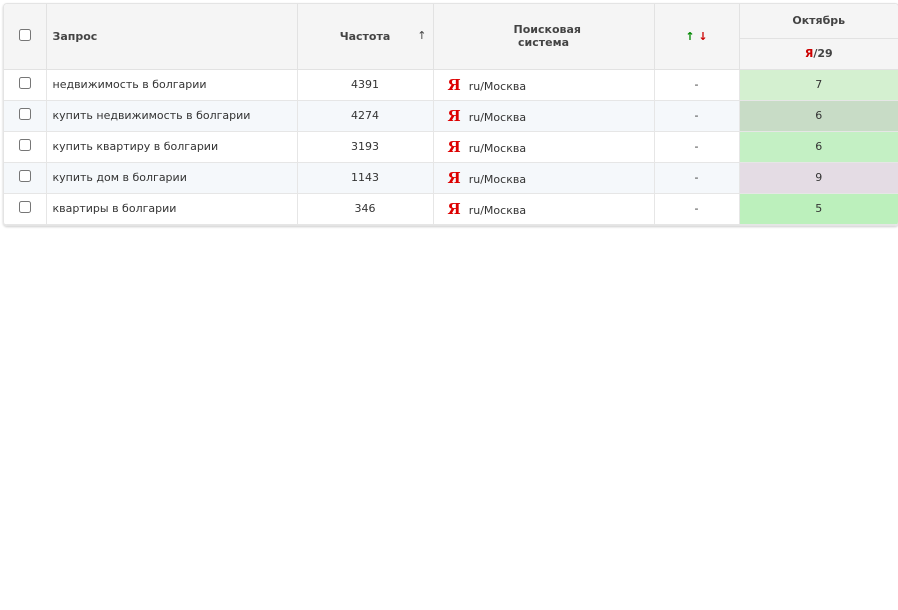 The image size is (898, 610). Describe the element at coordinates (365, 178) in the screenshot. I see `frequency-cell: 1143` at that location.